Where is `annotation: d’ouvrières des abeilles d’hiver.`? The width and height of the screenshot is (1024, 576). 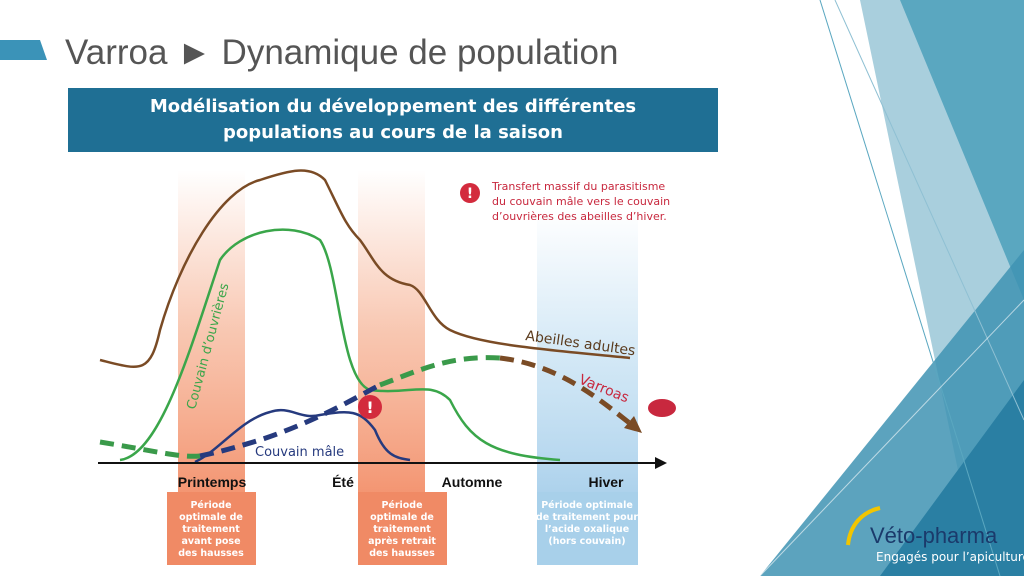
annotation: d’ouvrières des abeilles d’hiver. is located at coordinates (579, 216).